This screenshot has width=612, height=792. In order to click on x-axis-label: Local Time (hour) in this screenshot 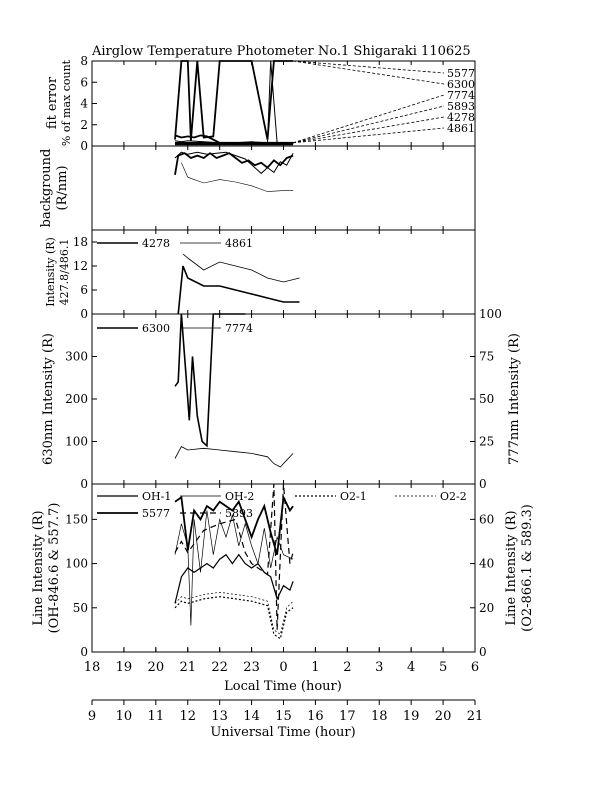, I will do `click(283, 686)`.